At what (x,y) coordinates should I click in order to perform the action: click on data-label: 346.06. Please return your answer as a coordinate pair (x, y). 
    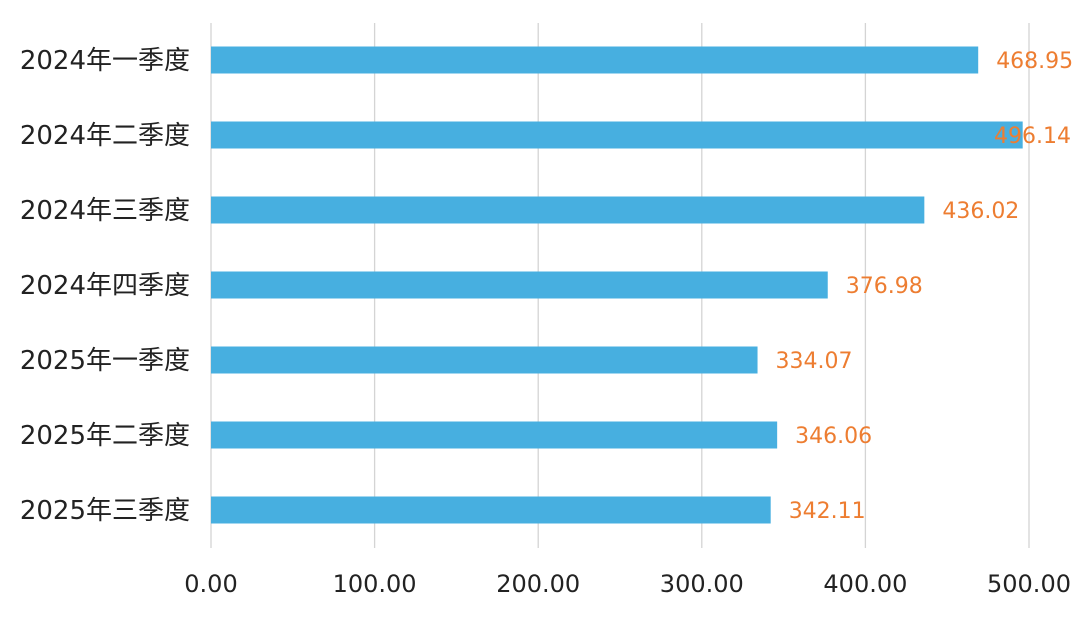
    Looking at the image, I should click on (833, 436).